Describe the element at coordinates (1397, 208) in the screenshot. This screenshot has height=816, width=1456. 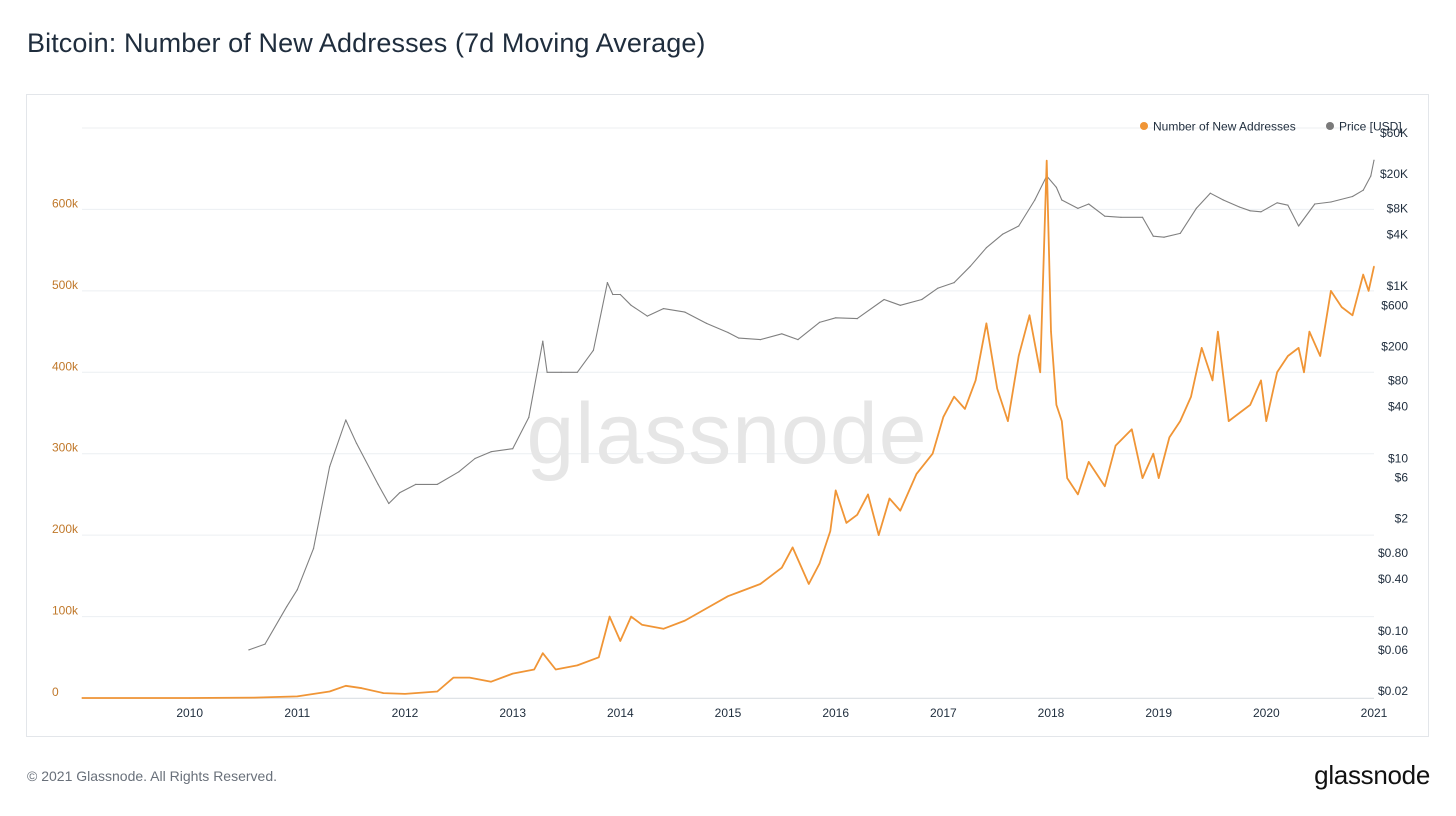
I see `right-tick-label: $8K` at that location.